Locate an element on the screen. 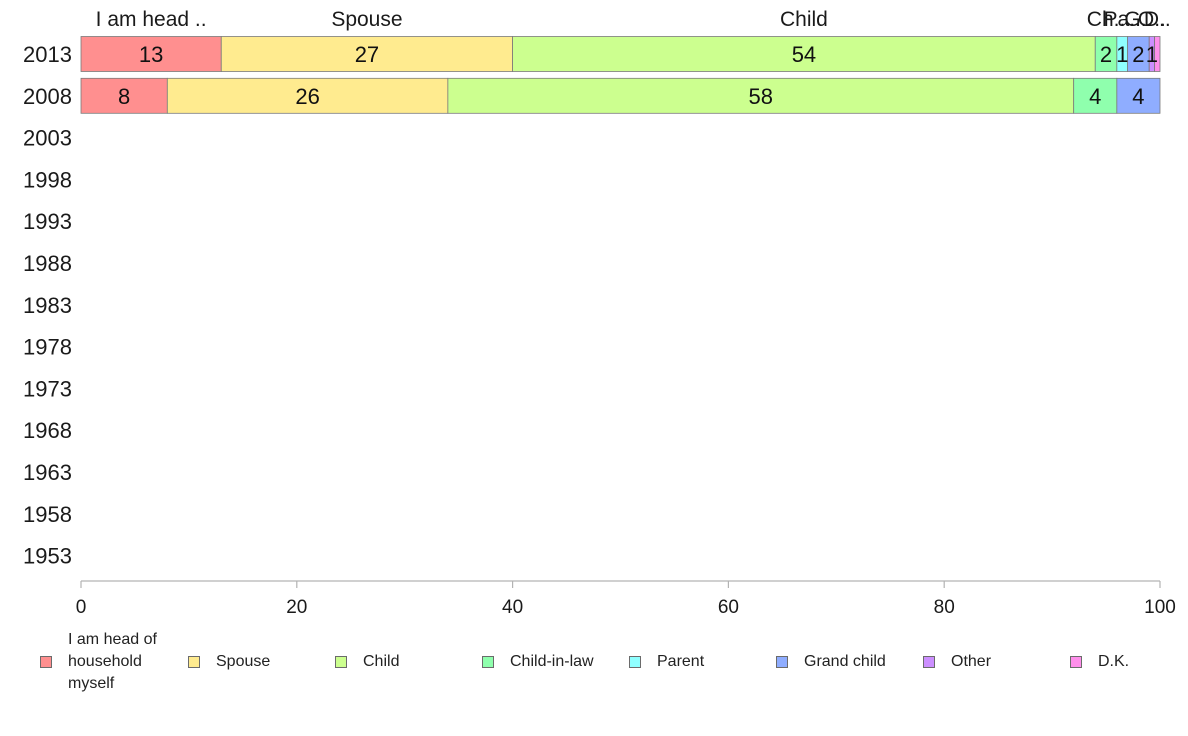 The image size is (1188, 736). y-tick-label-1958: 1958 is located at coordinates (47, 514).